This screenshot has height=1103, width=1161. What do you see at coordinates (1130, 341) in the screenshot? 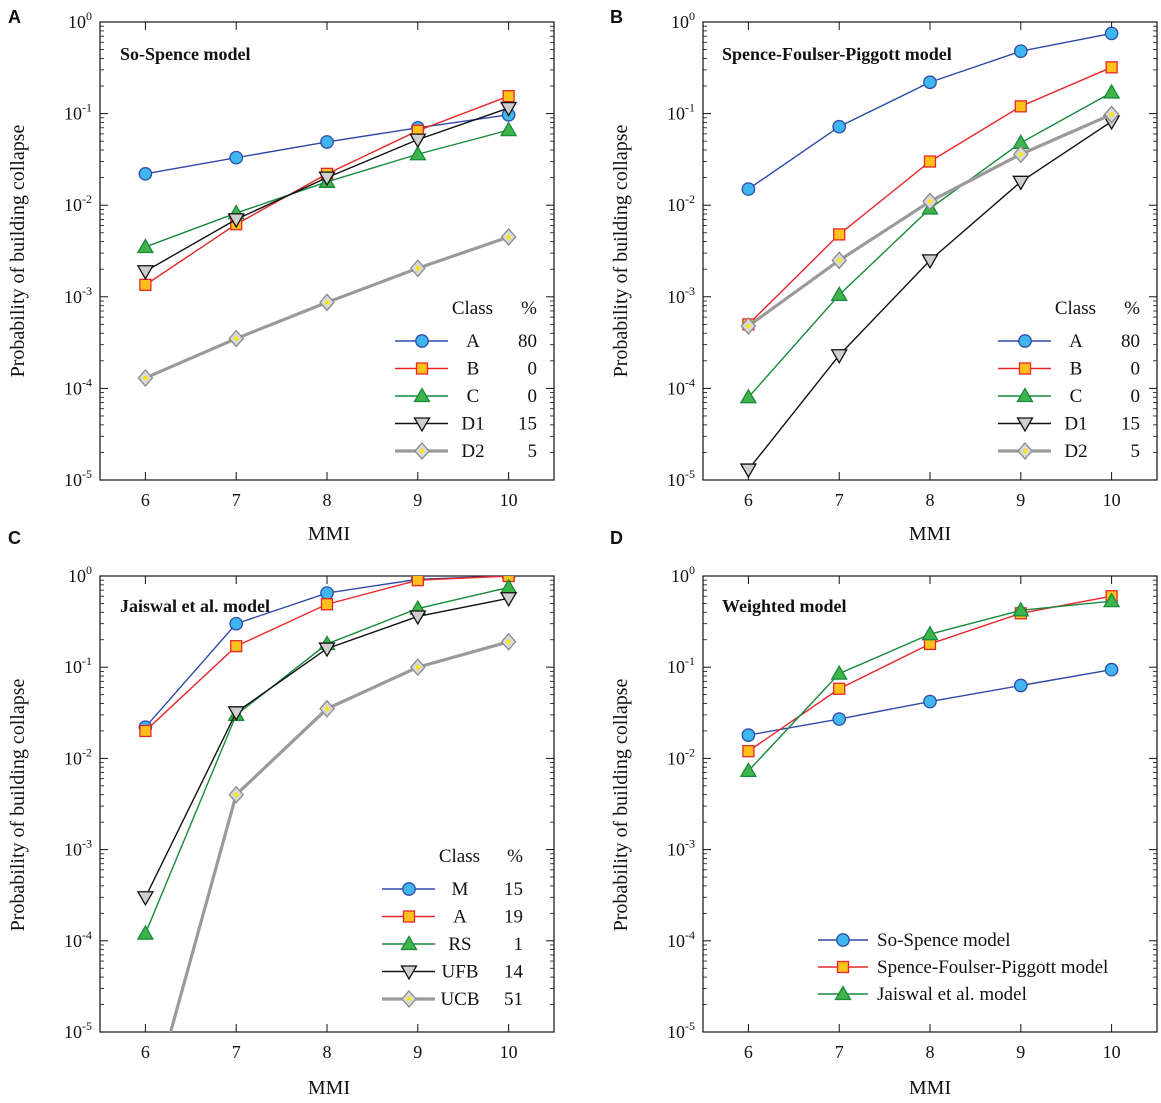
I see `legend-pct-label: 80` at bounding box center [1130, 341].